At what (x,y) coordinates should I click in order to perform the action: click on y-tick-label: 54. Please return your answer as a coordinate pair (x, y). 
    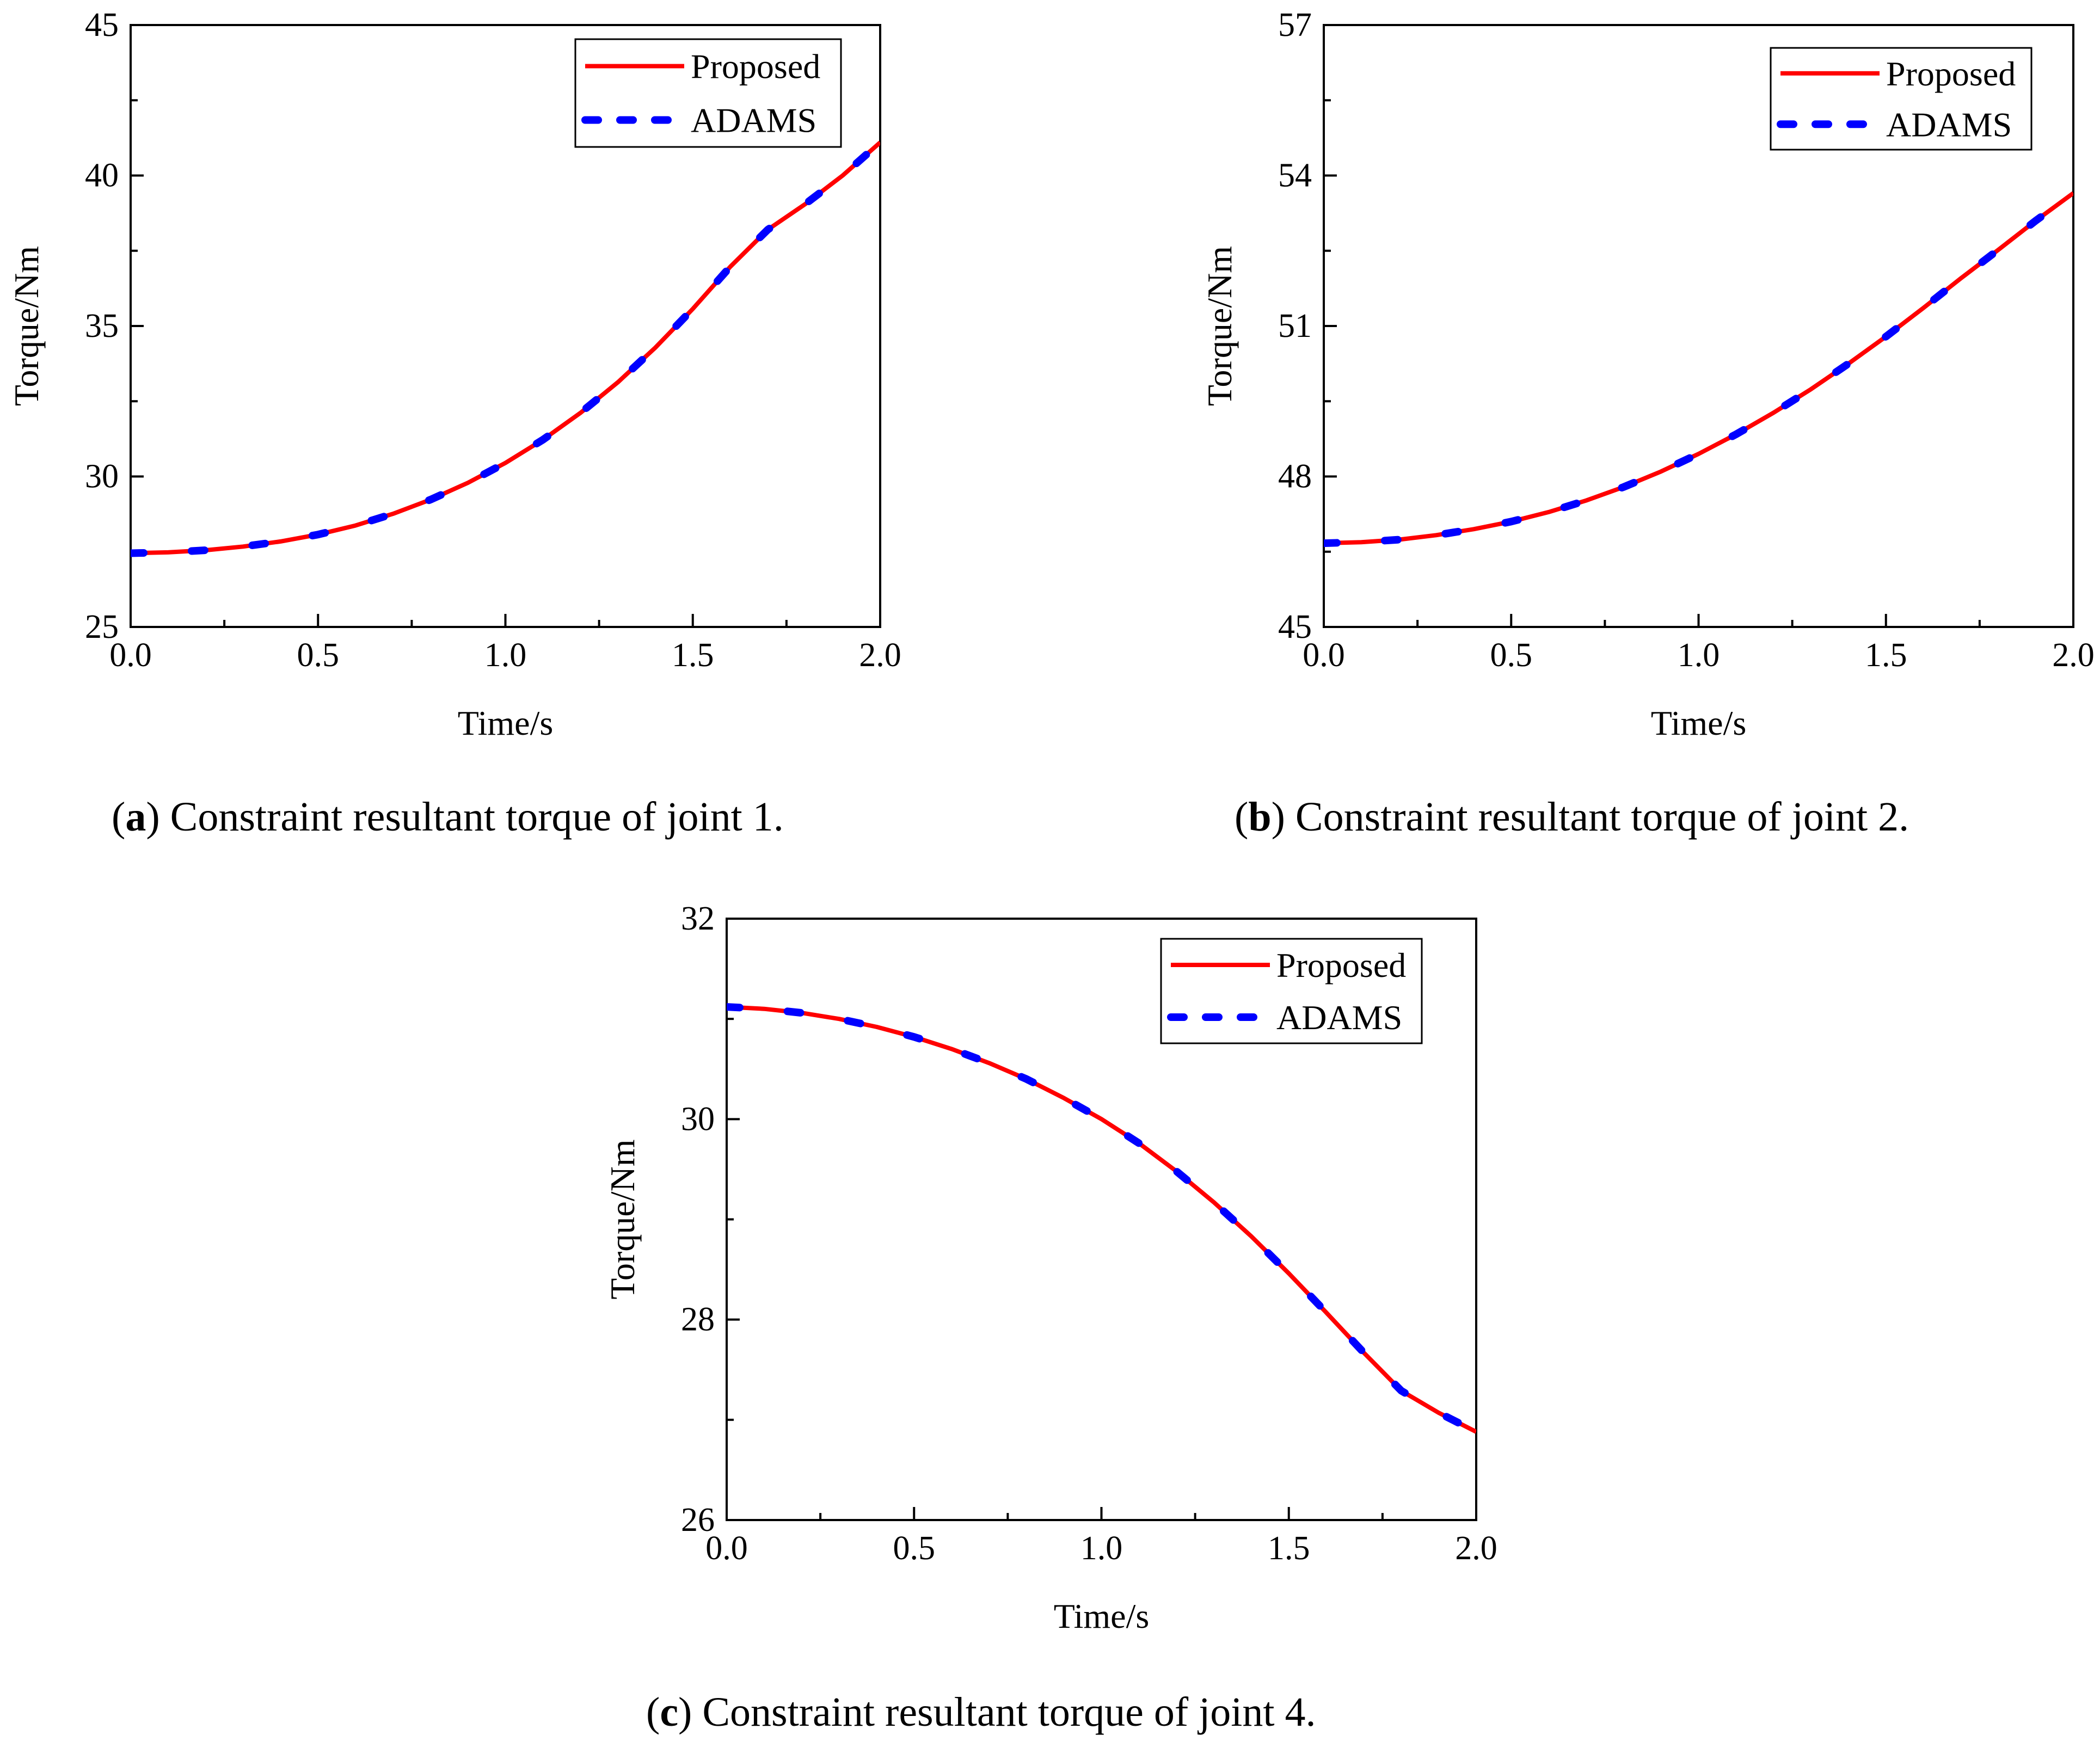
    Looking at the image, I should click on (1295, 175).